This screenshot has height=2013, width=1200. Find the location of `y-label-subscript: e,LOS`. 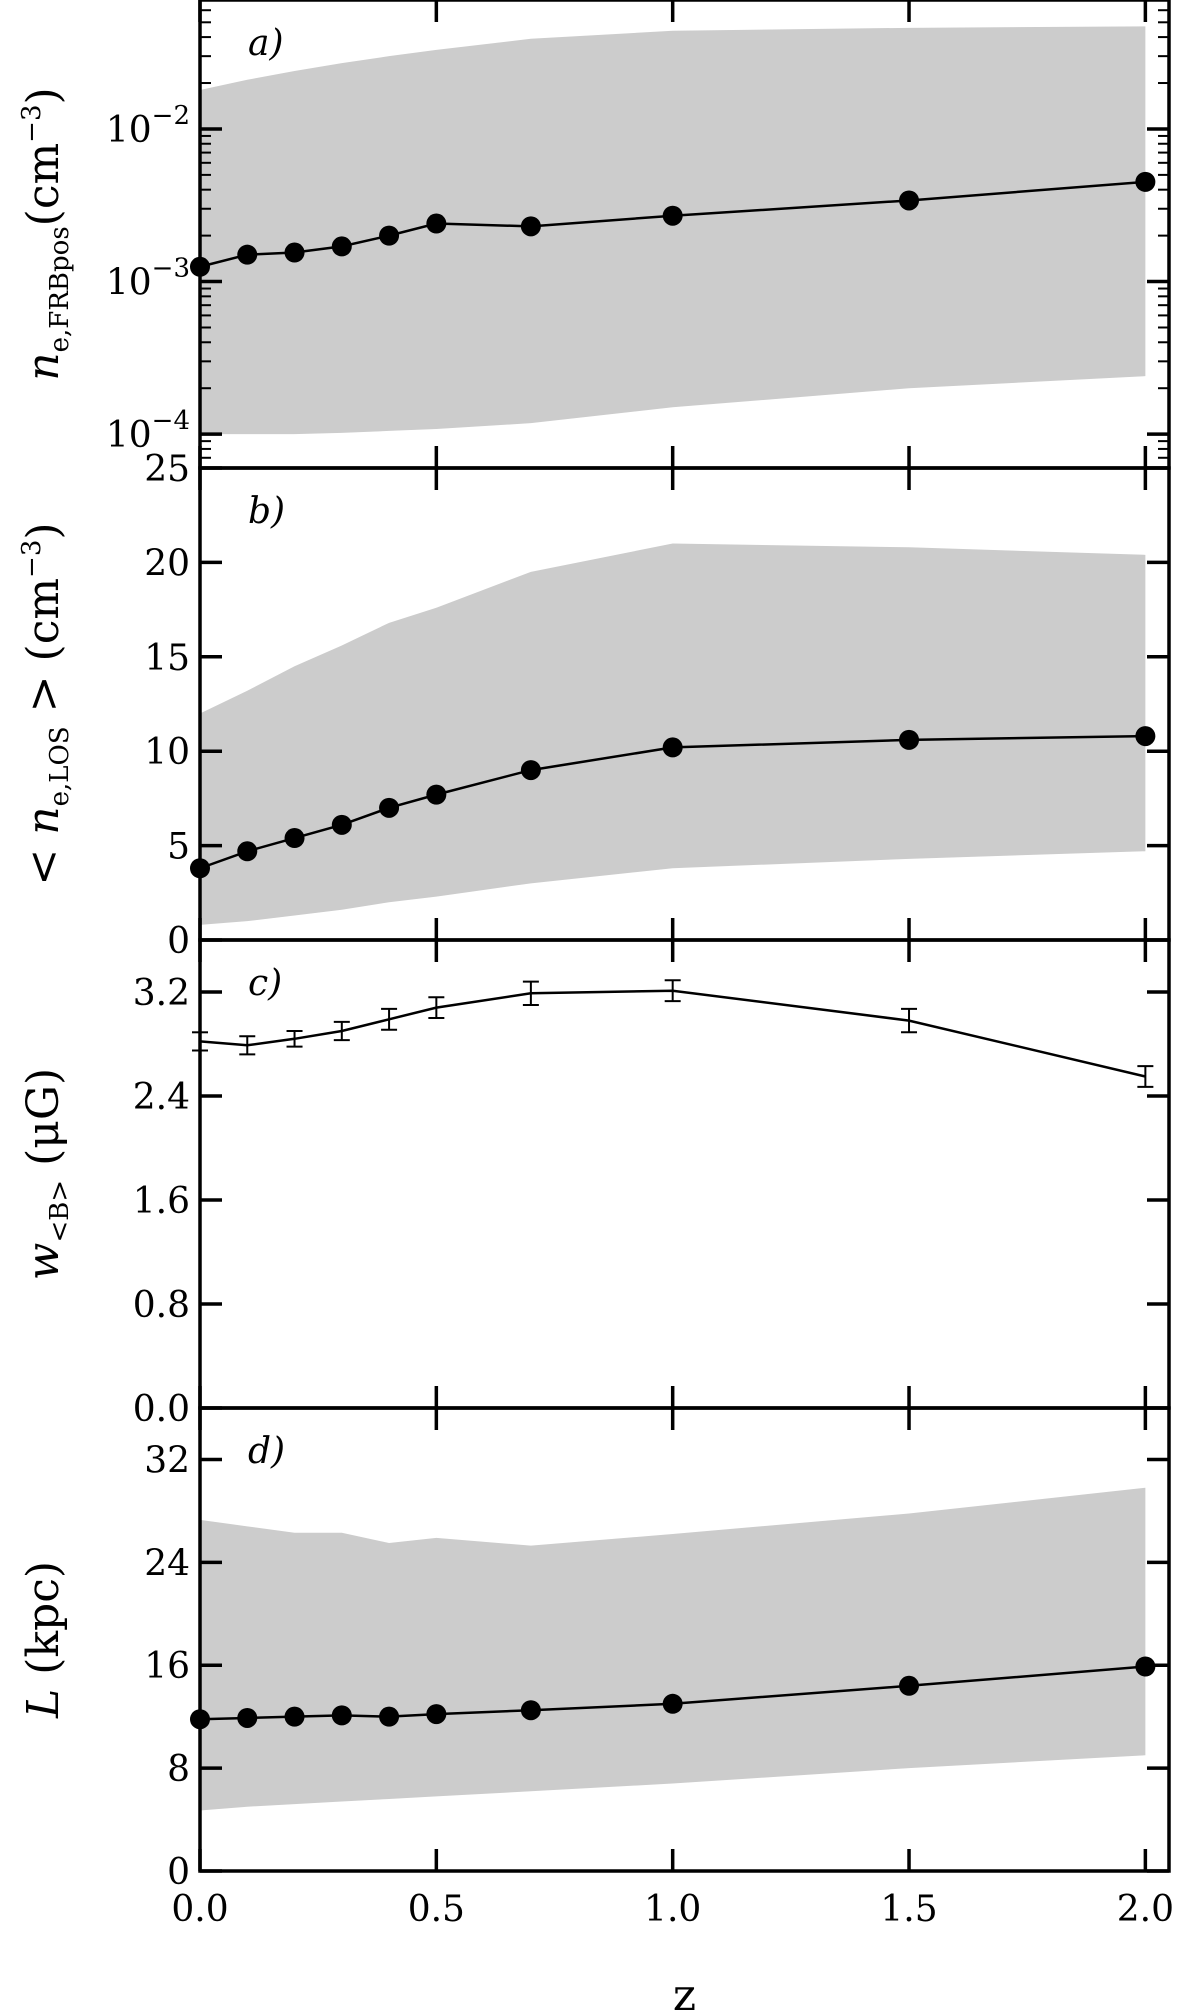

y-label-subscript: e,LOS is located at coordinates (60, 766).